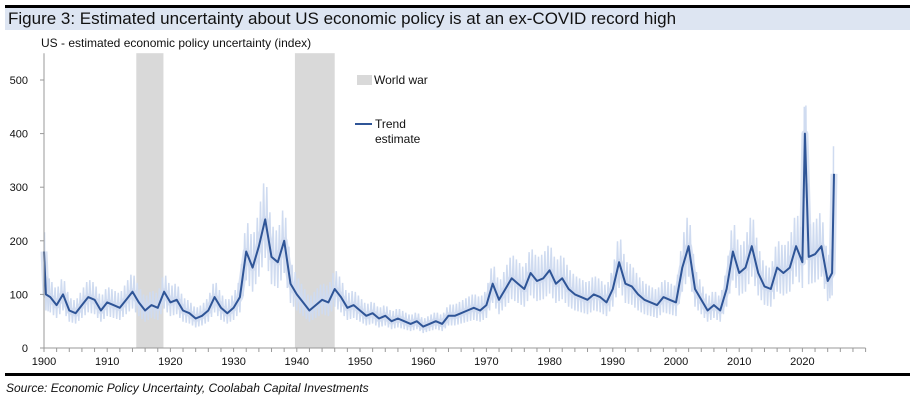  Describe the element at coordinates (457, 374) in the screenshot. I see `bottom-rule` at that location.